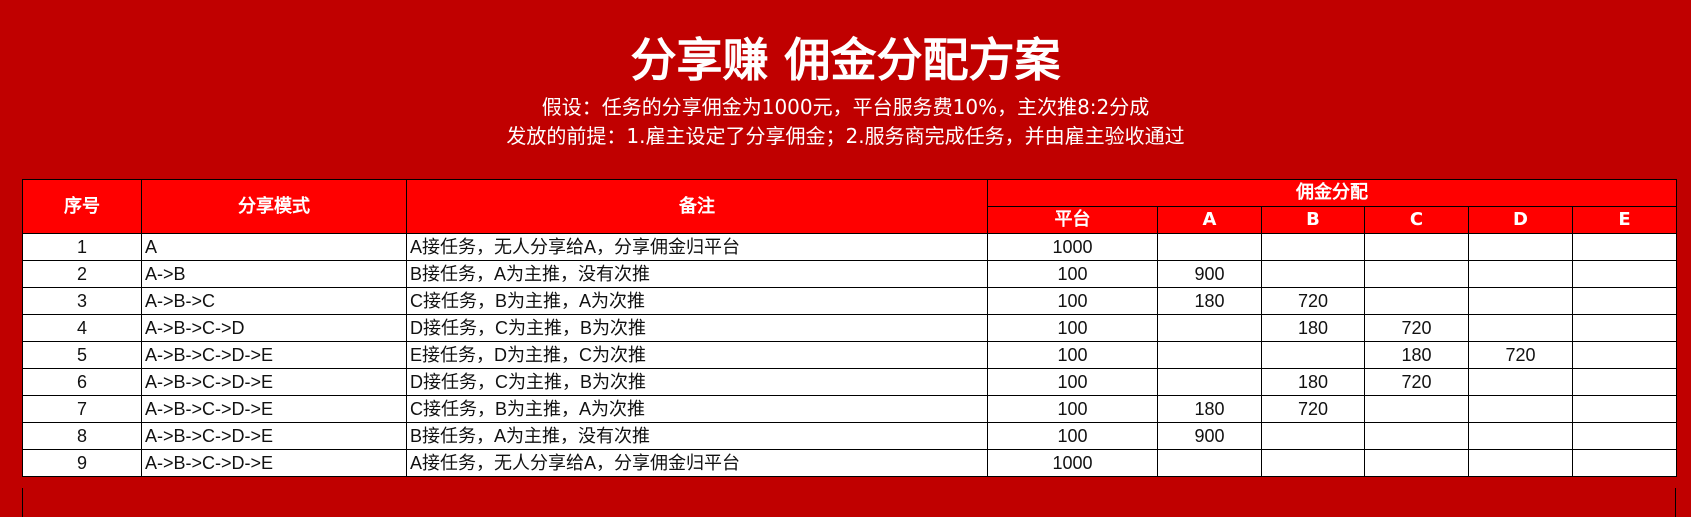  Describe the element at coordinates (845, 60) in the screenshot. I see `page-title: 分享赚 佣金分配方案` at that location.